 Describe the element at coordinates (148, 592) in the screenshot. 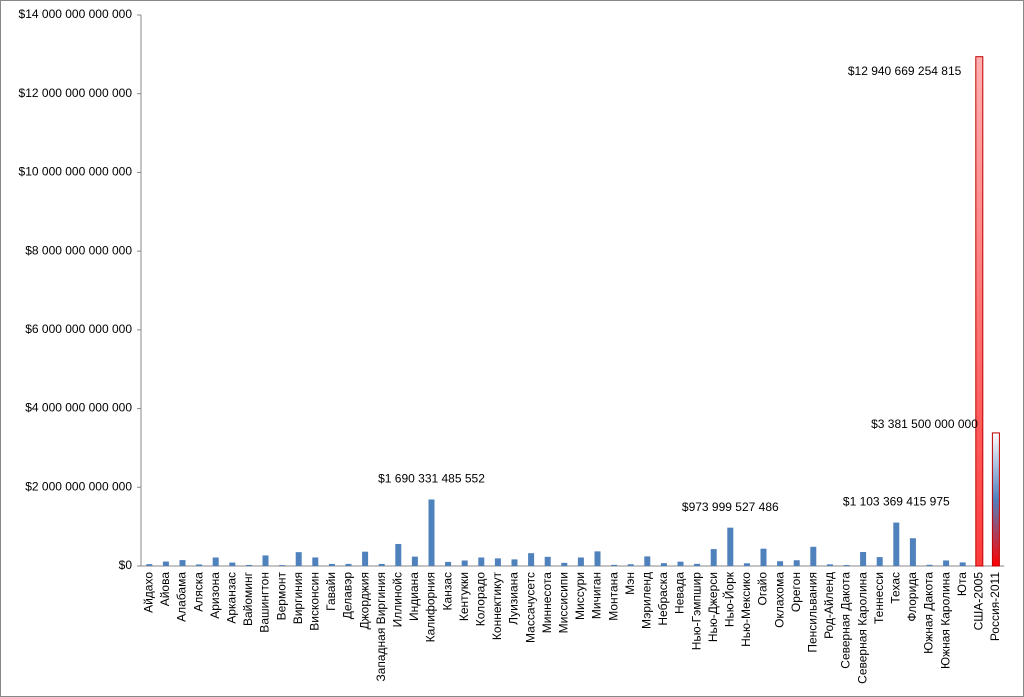

I see `x-tick-label: Айдахо` at that location.